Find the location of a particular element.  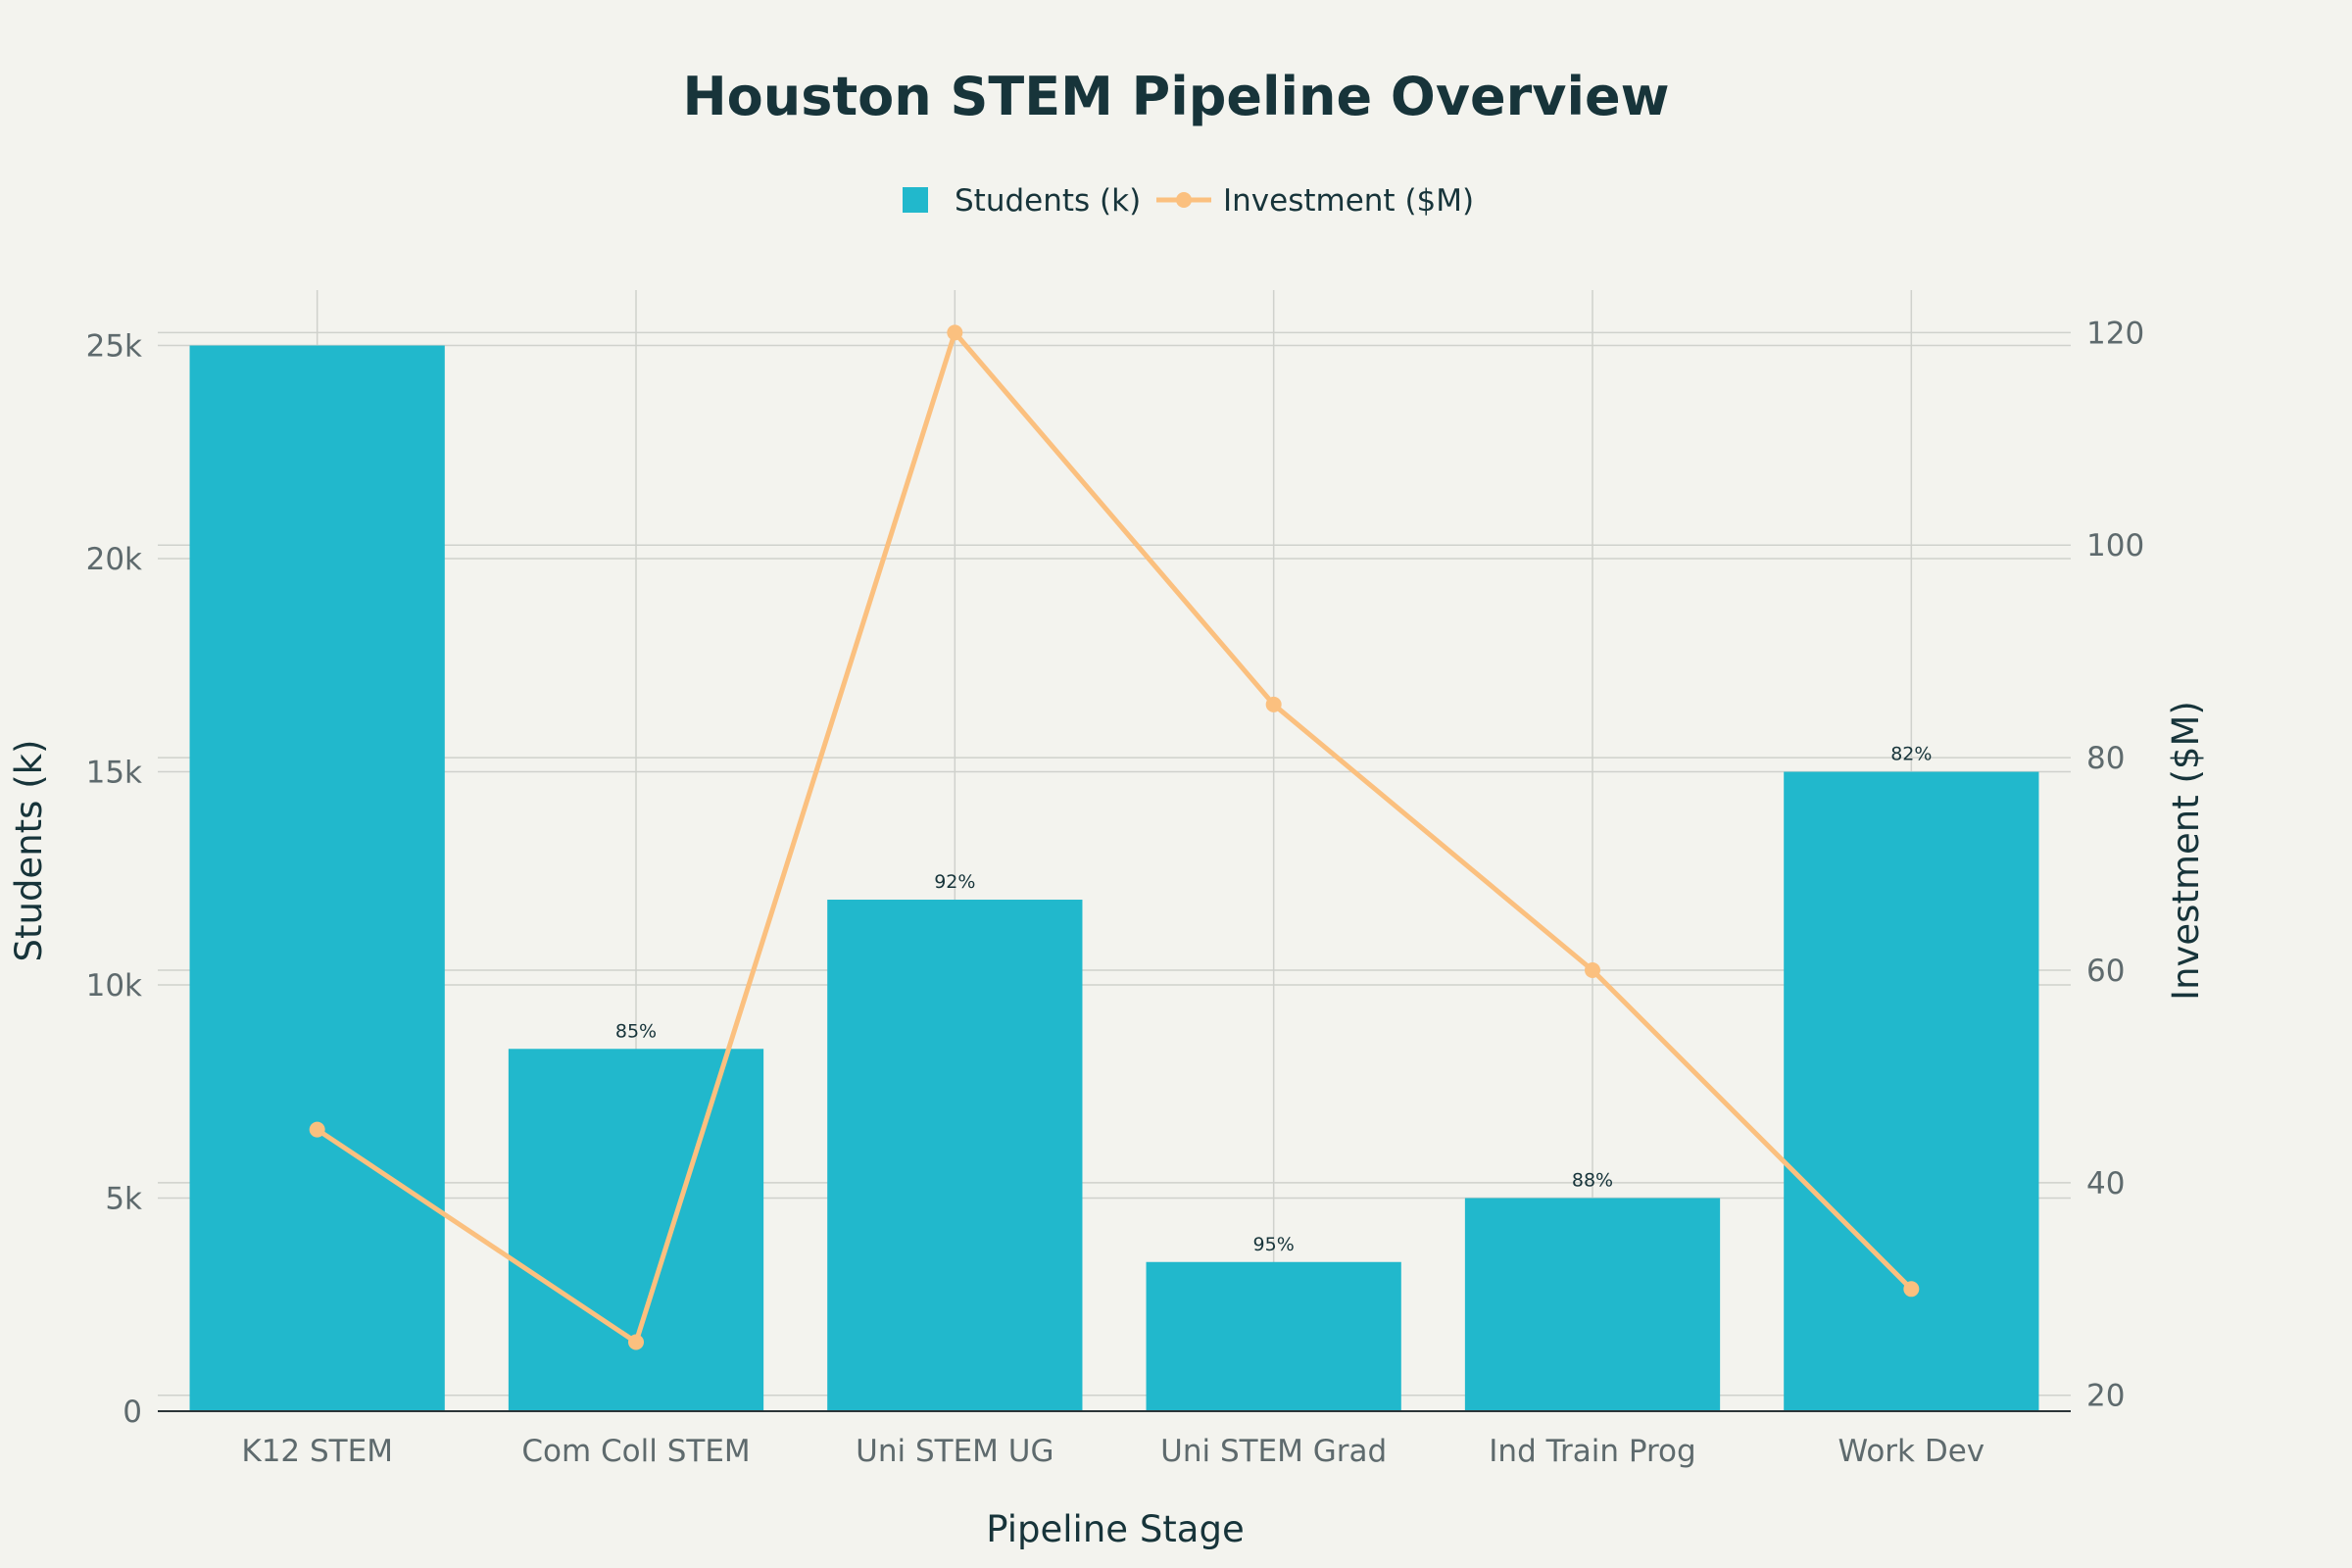

chart-title: Houston STEM Pipeline Overview is located at coordinates (1175, 96).